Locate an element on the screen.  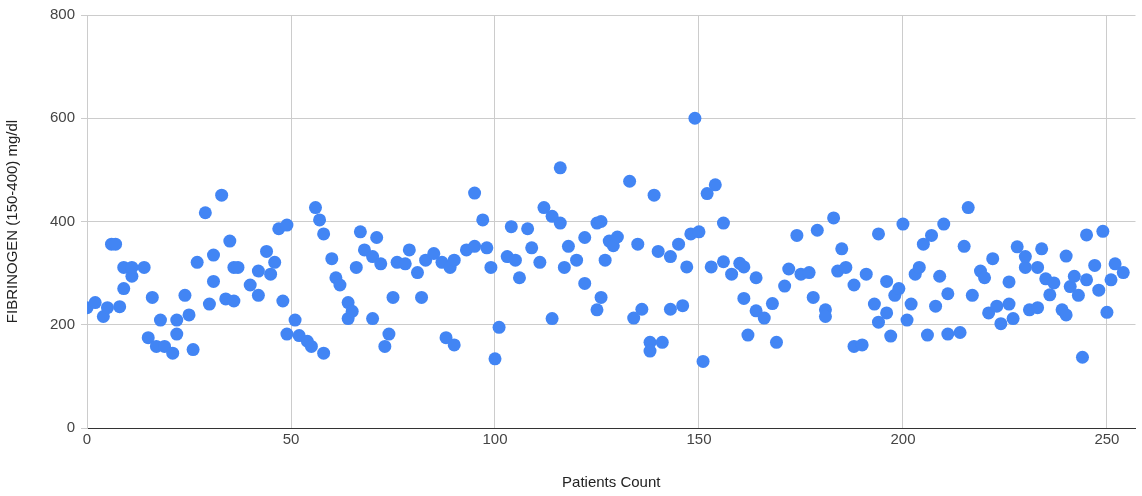
x-tick-label: 0 is located at coordinates (87, 439).